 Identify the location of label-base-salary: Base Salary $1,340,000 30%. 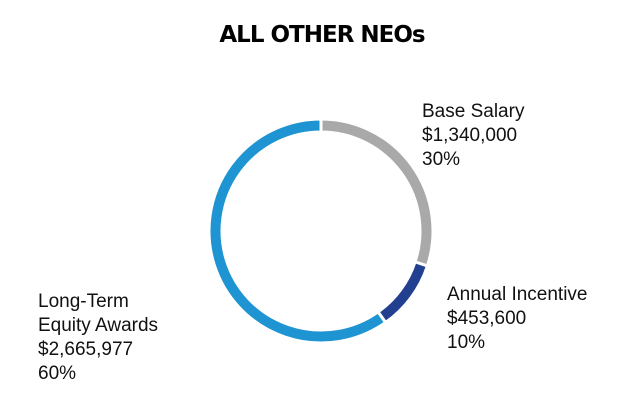
(473, 136).